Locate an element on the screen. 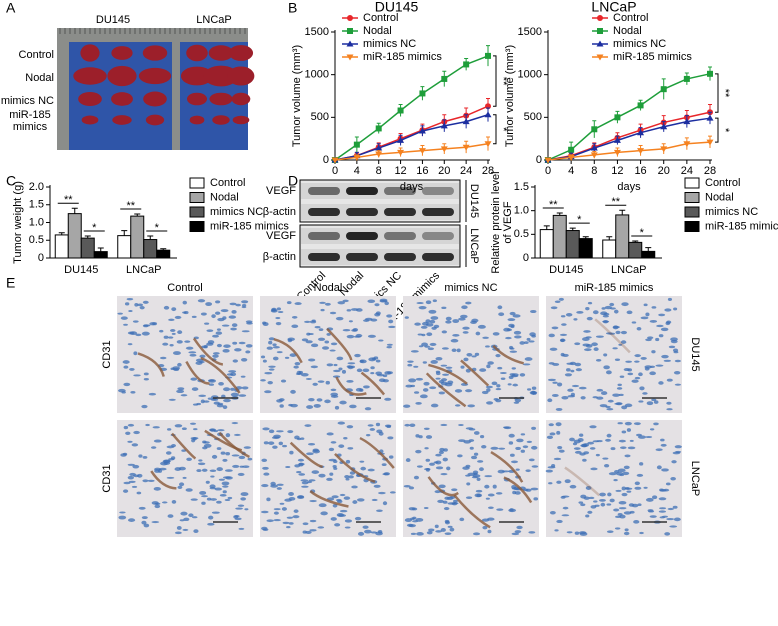 The image size is (778, 626). error-bar is located at coordinates (648, 249).